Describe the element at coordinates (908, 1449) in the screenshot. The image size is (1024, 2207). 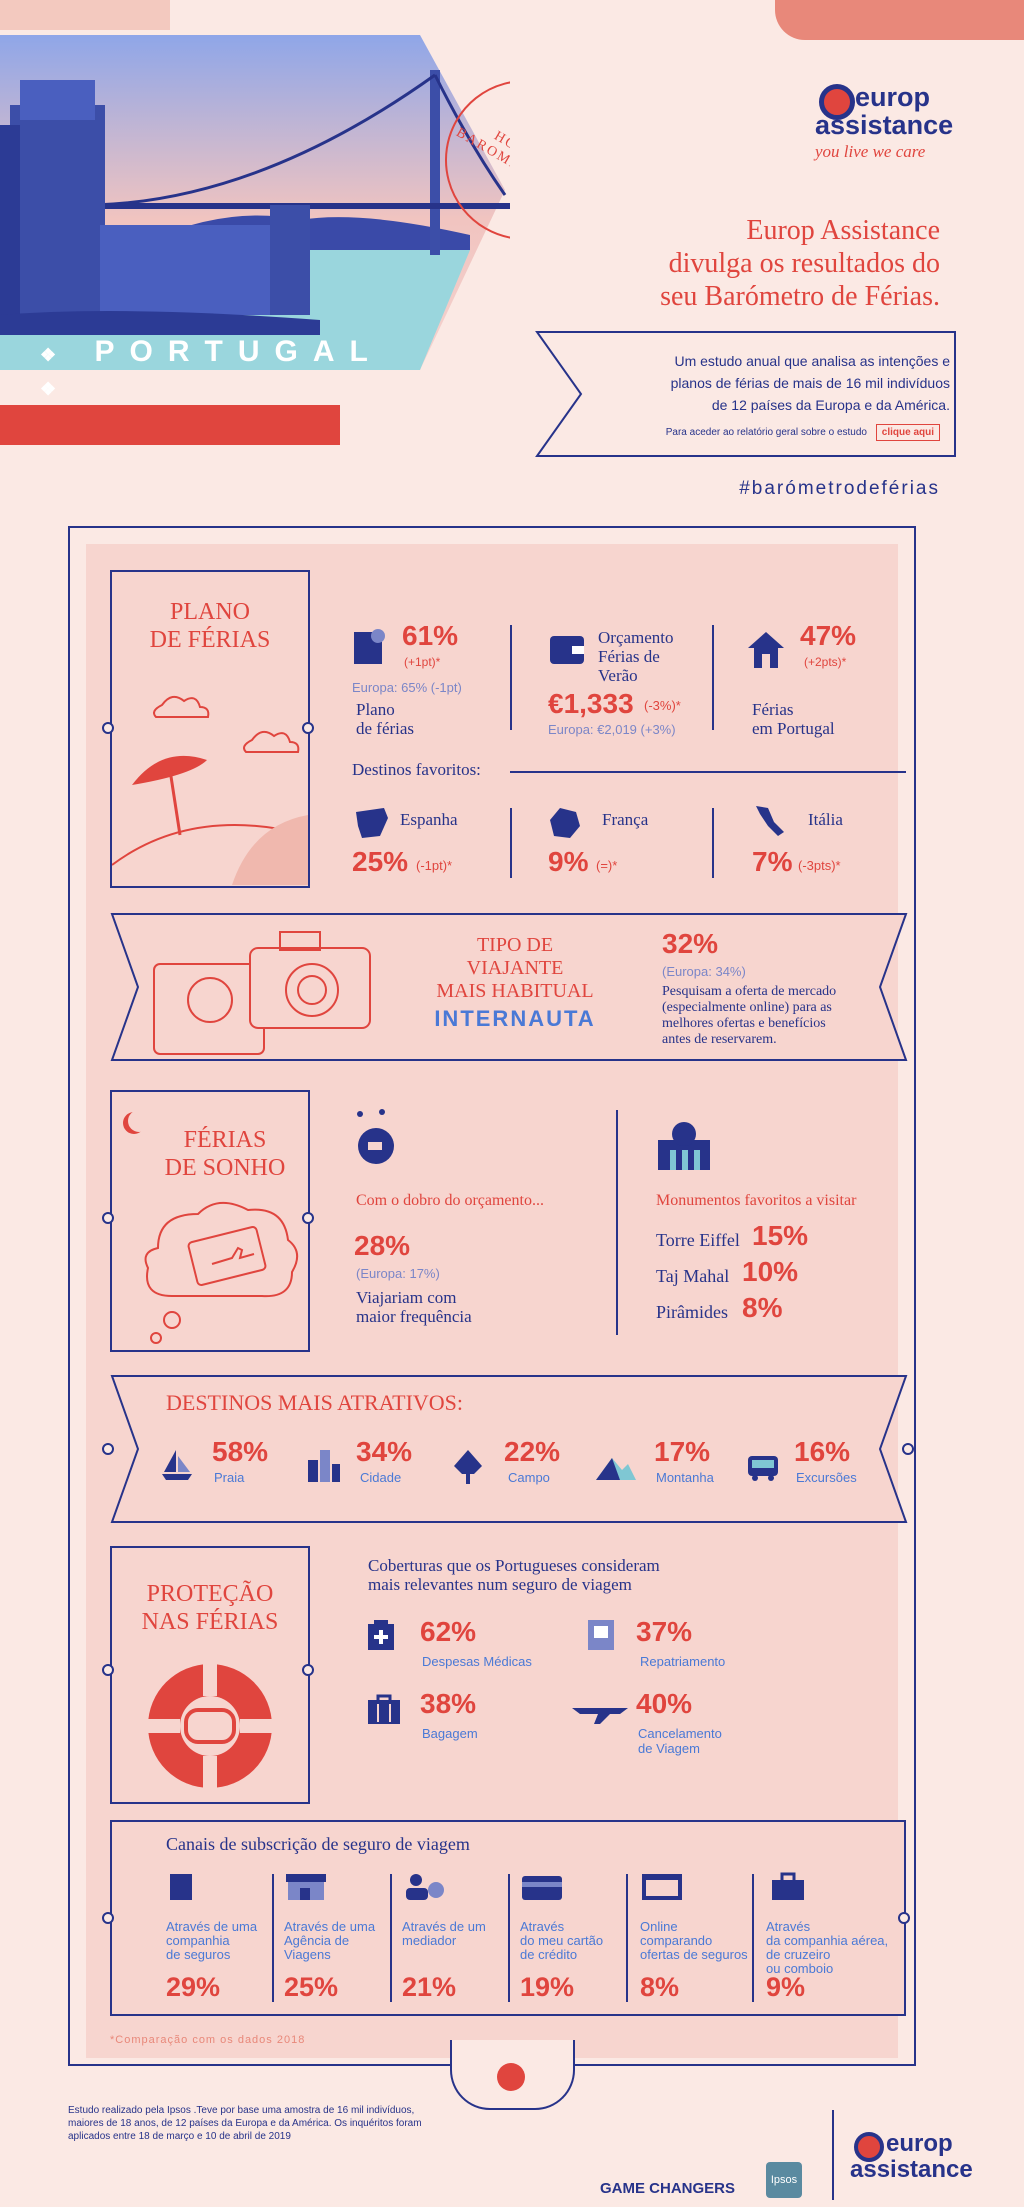
I see `atrativos-right-dot` at that location.